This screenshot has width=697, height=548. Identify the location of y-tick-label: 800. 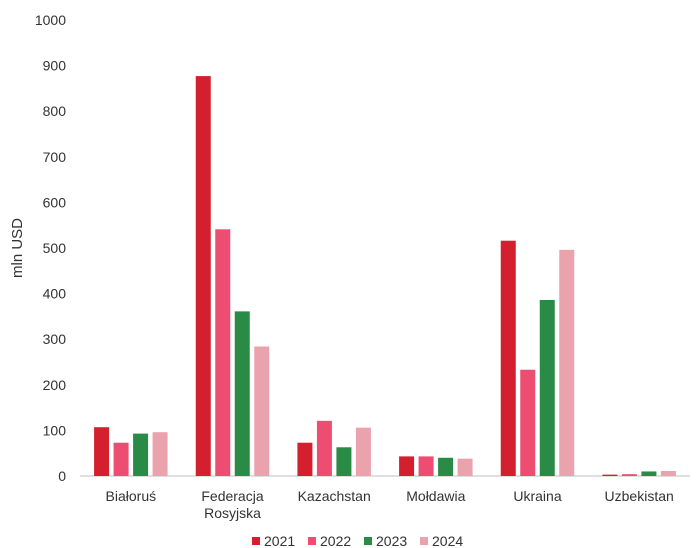
(55, 111).